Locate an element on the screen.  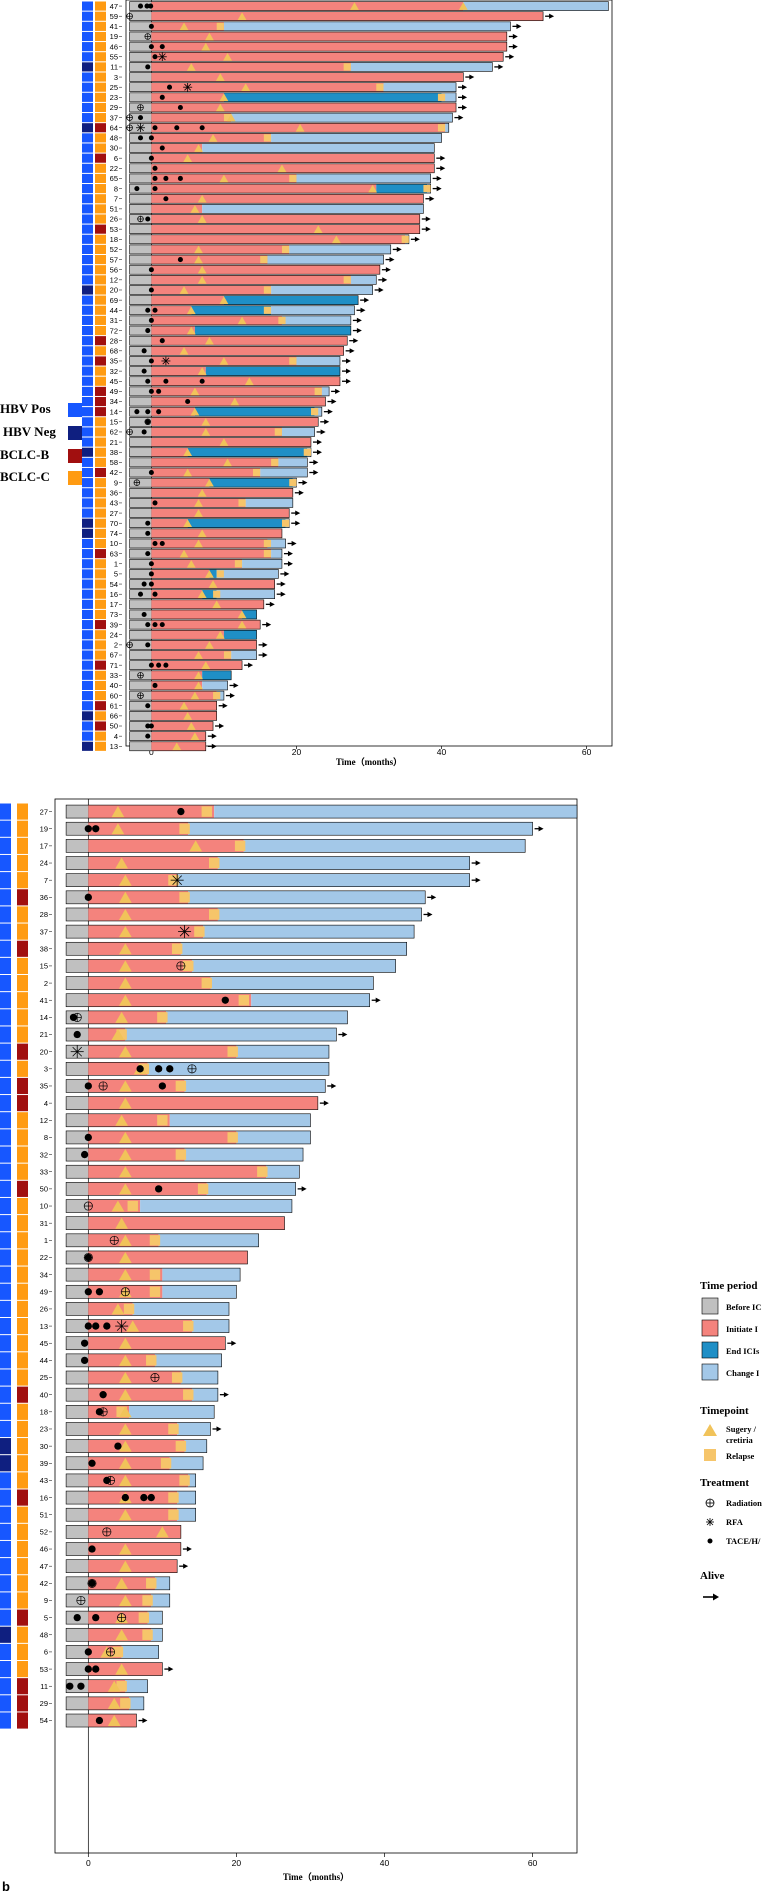
legend-surgery-triangle is located at coordinates (710, 1430).